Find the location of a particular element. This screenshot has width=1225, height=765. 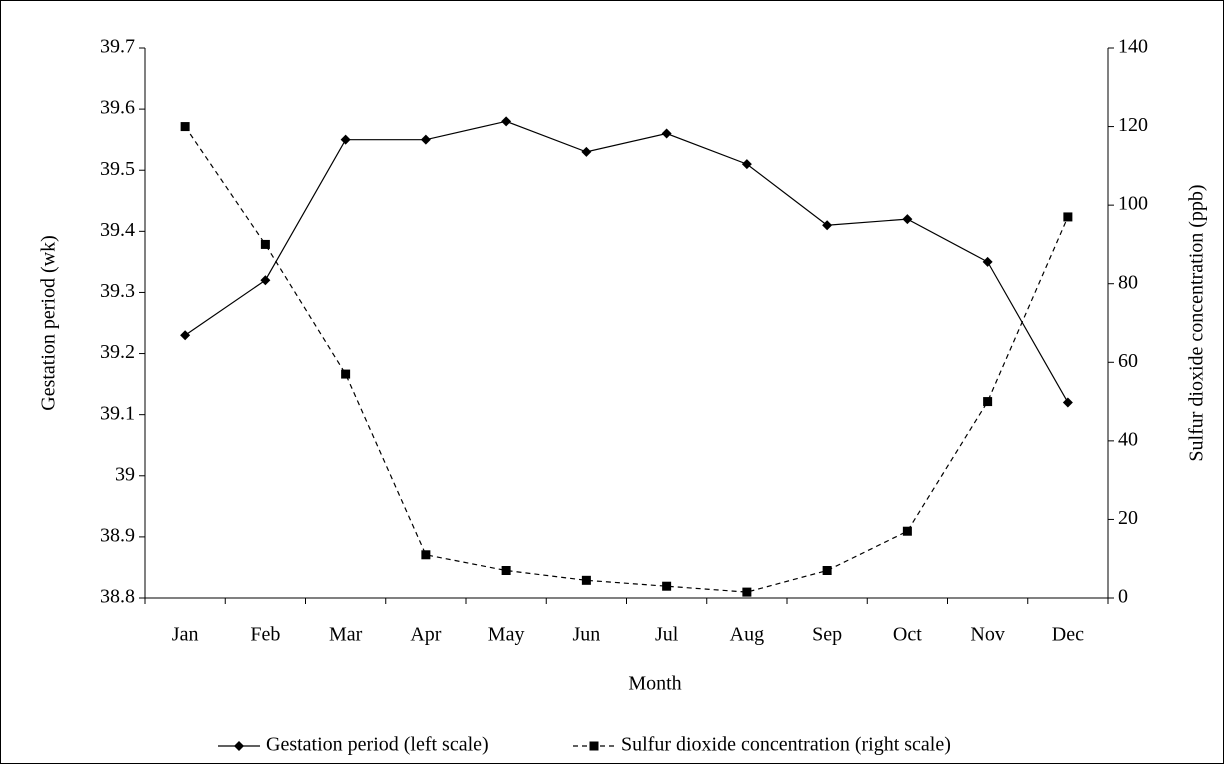

x-axis-label: Month is located at coordinates (654, 684).